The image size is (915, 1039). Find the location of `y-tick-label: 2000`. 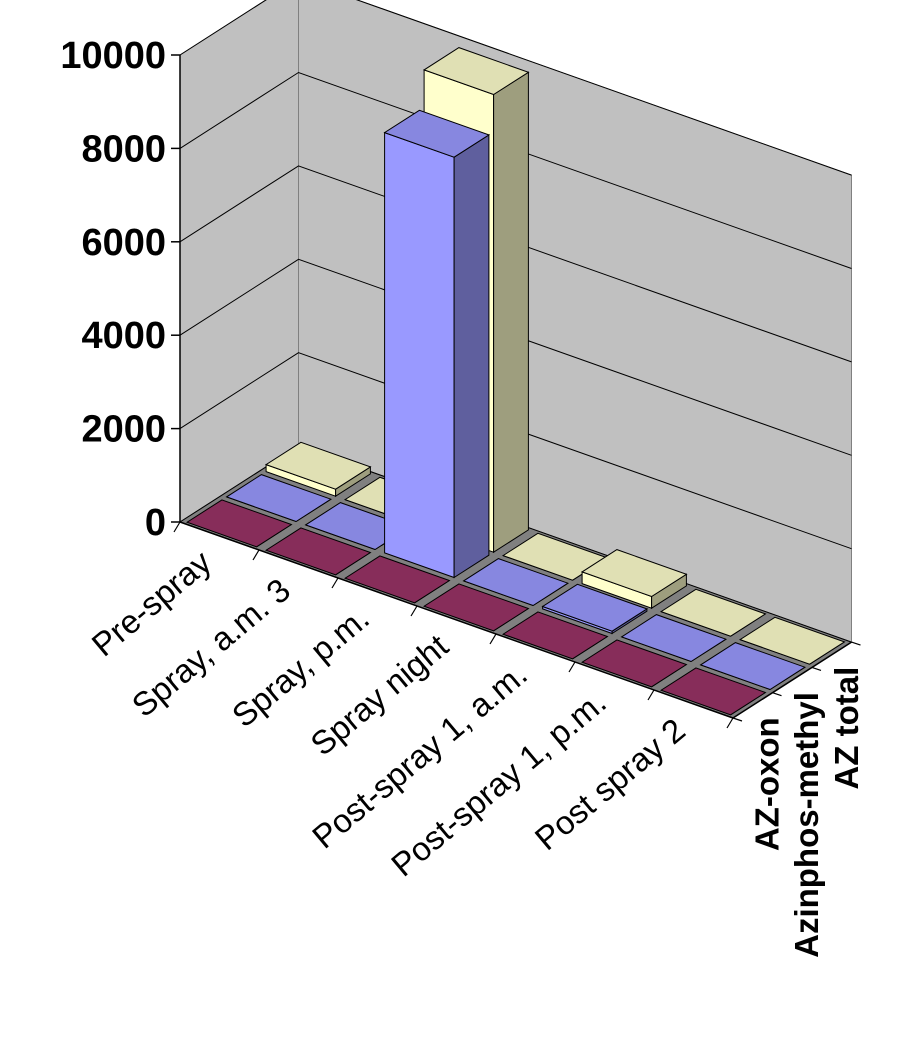

y-tick-label: 2000 is located at coordinates (123, 430).